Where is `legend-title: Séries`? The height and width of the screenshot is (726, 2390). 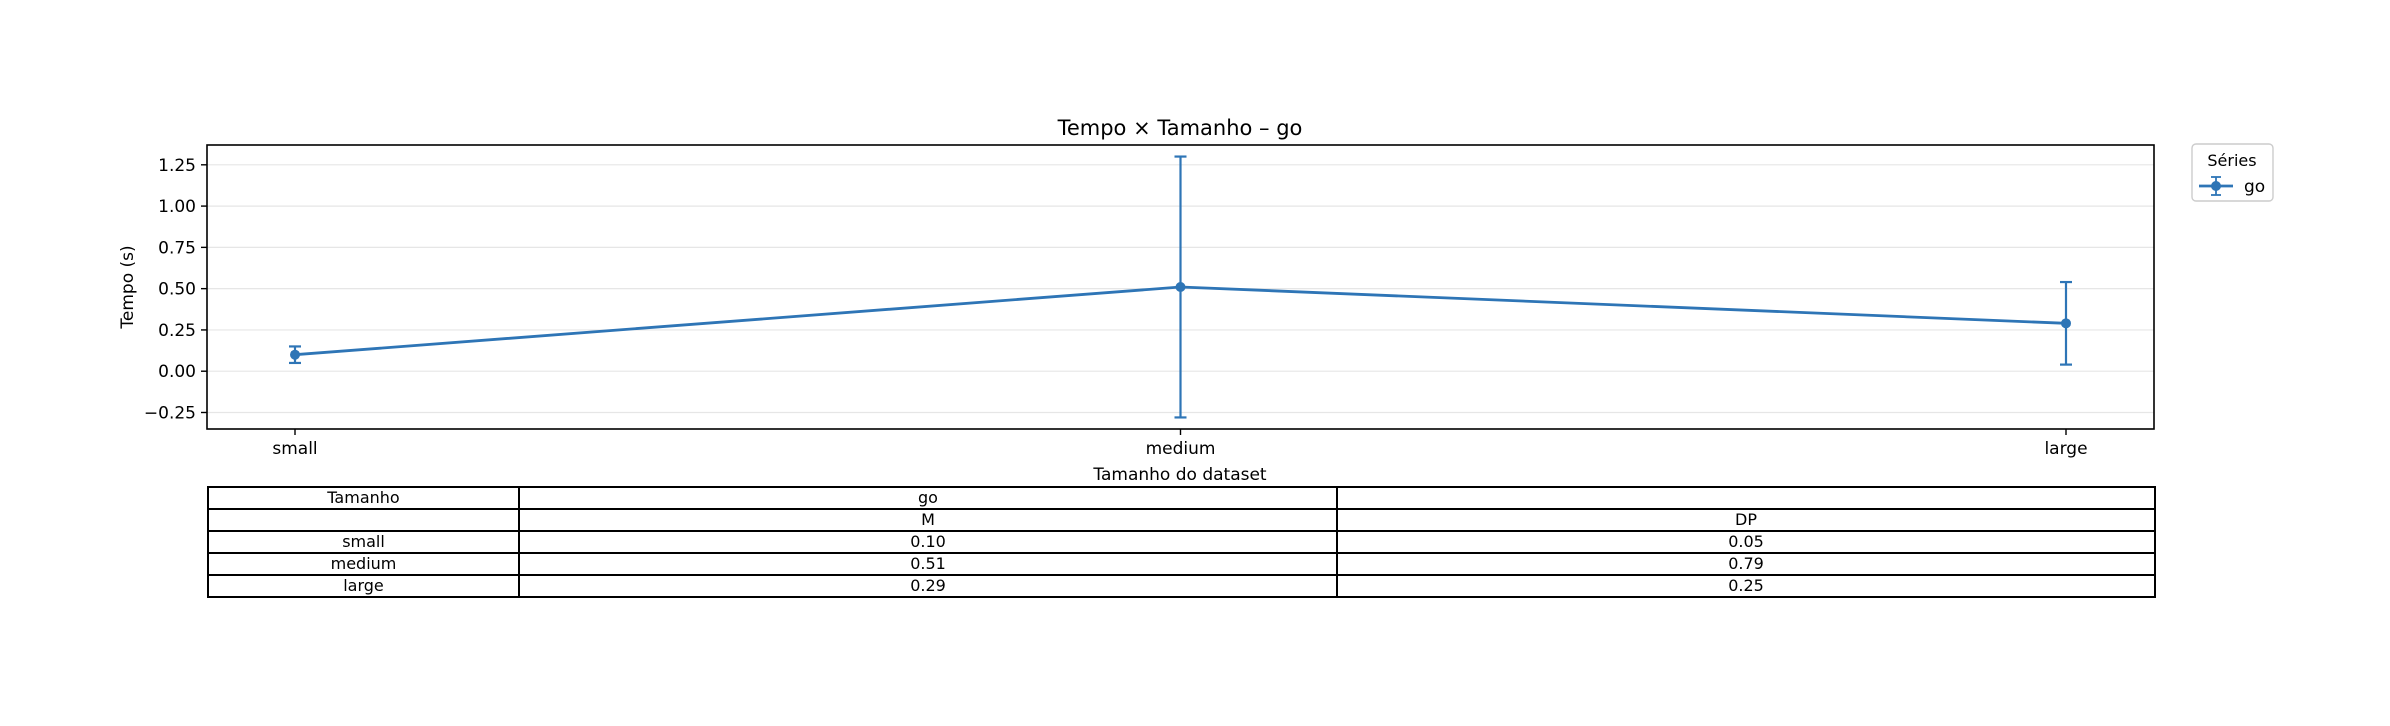 legend-title: Séries is located at coordinates (2231, 160).